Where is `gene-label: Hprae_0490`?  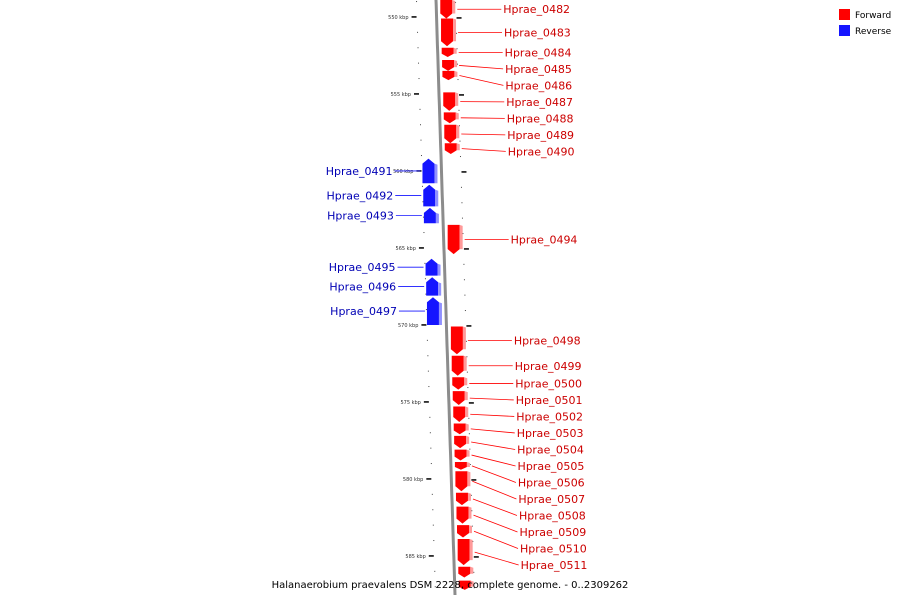 gene-label: Hprae_0490 is located at coordinates (541, 151).